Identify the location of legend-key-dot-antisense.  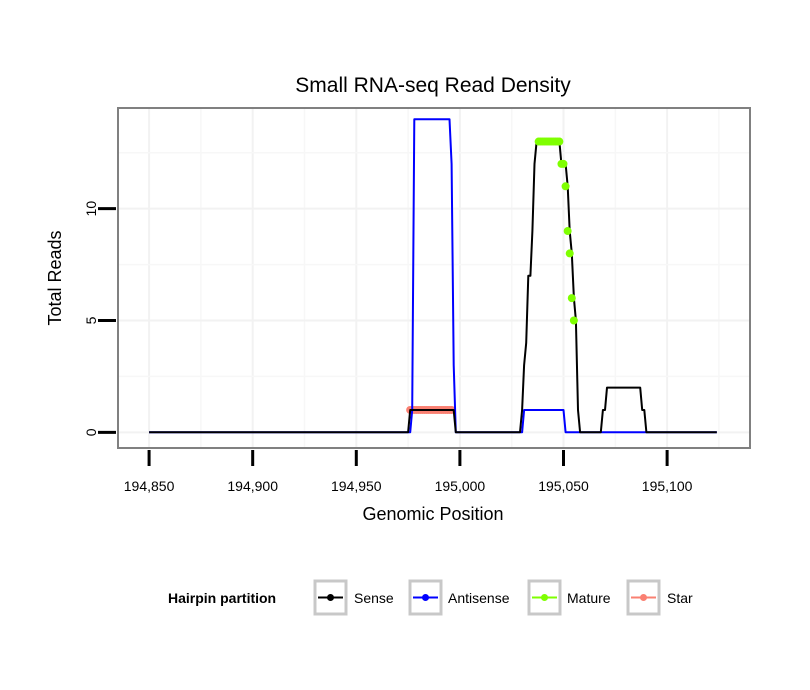
(425, 597).